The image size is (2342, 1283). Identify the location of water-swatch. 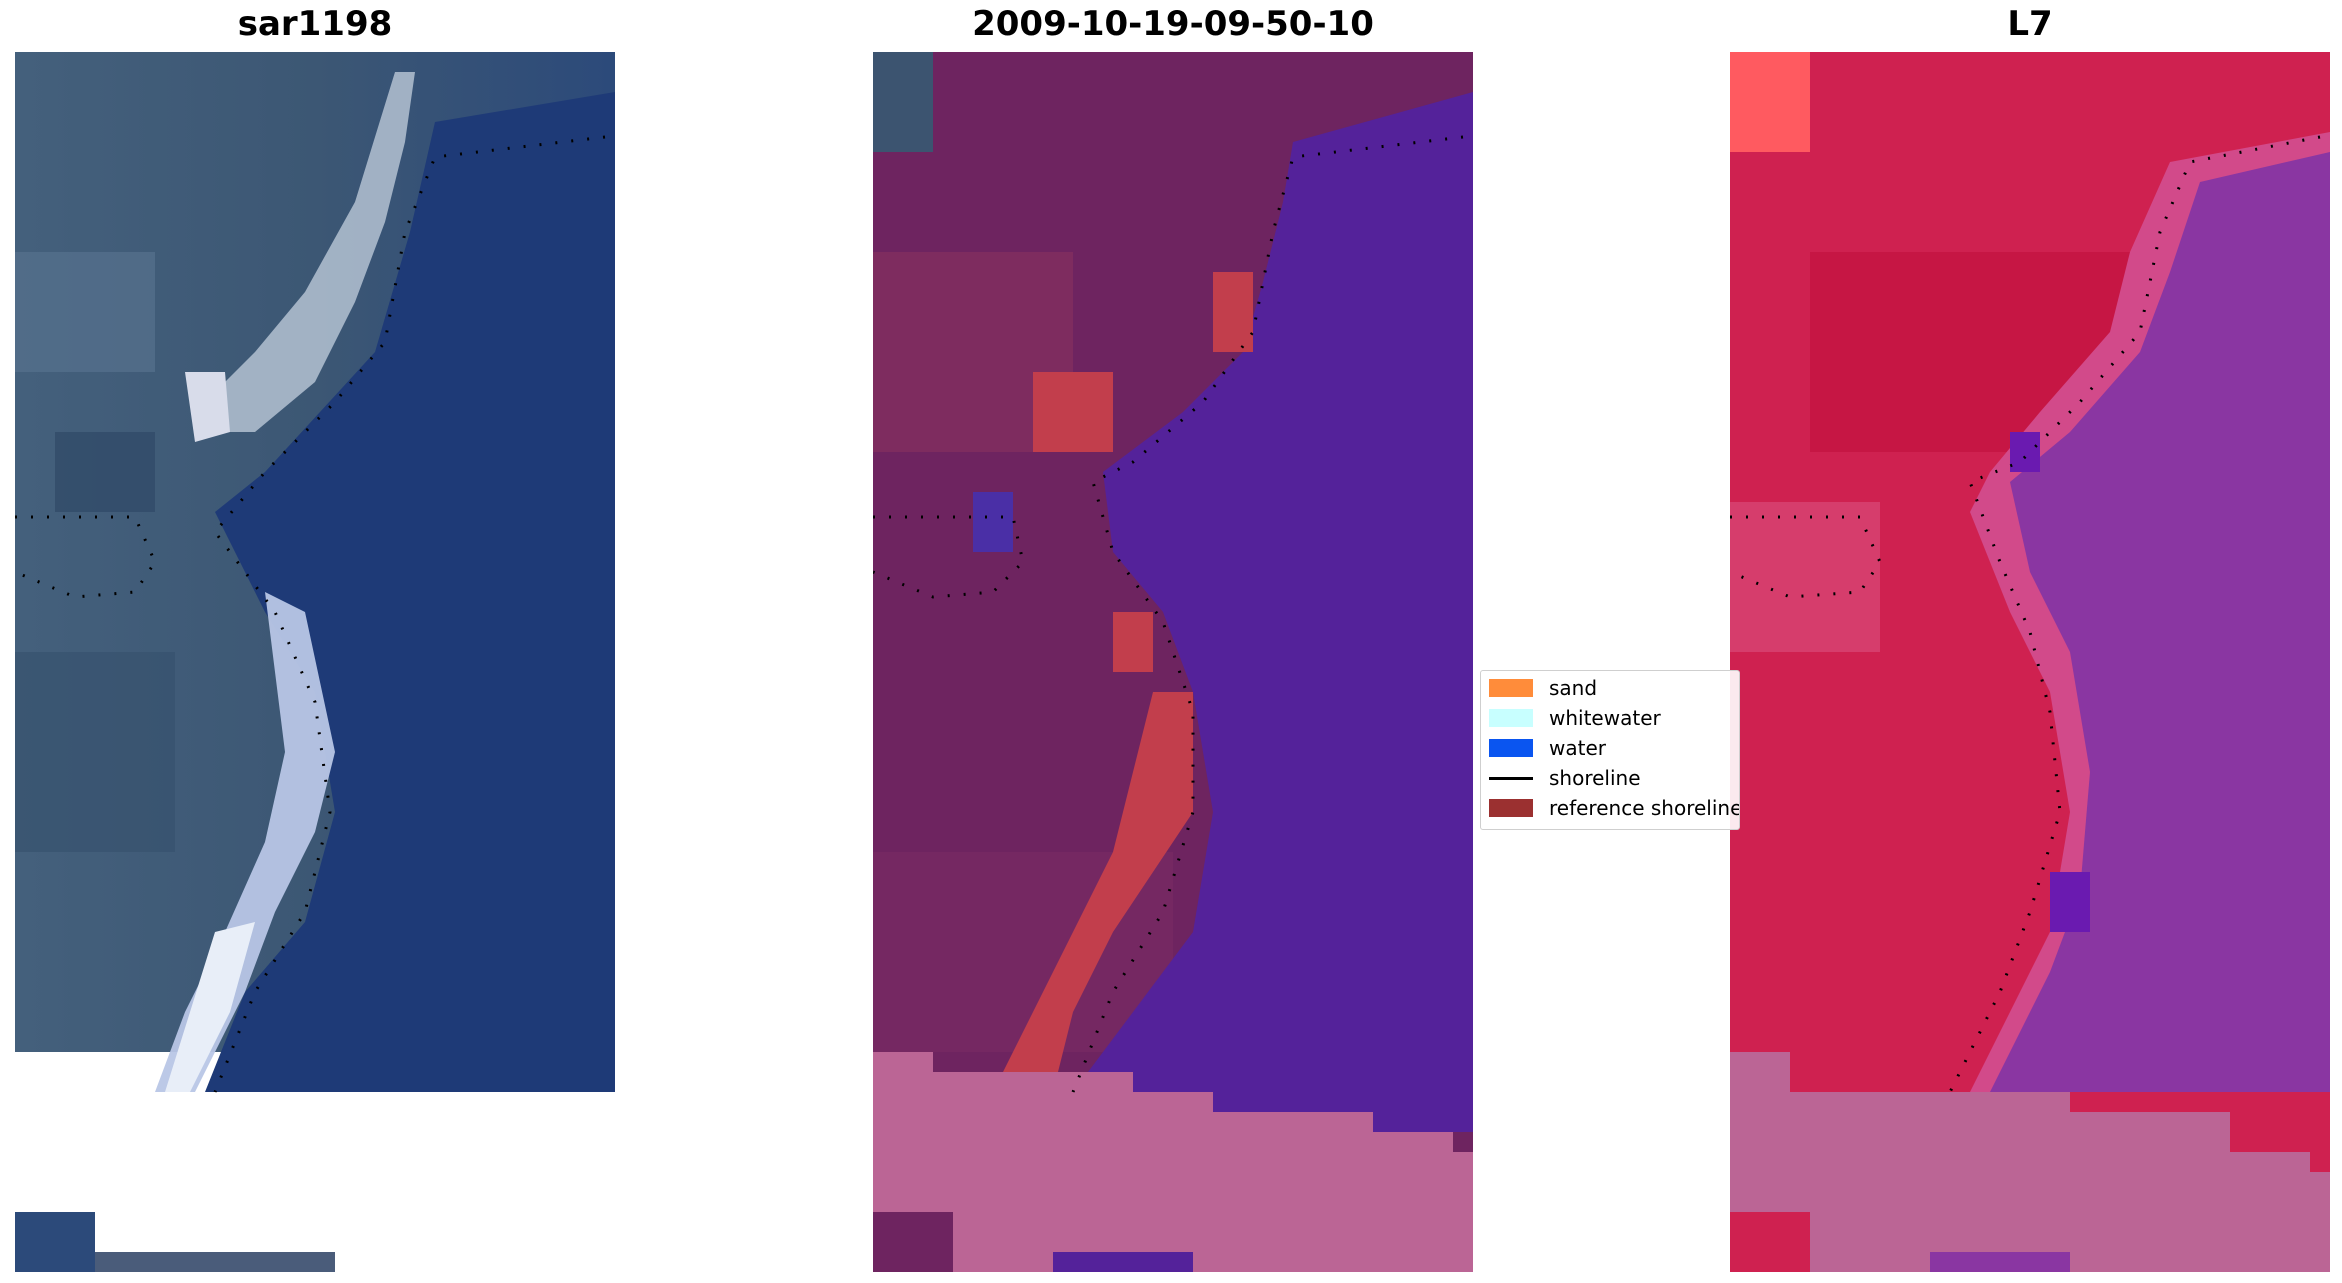
(1511, 748).